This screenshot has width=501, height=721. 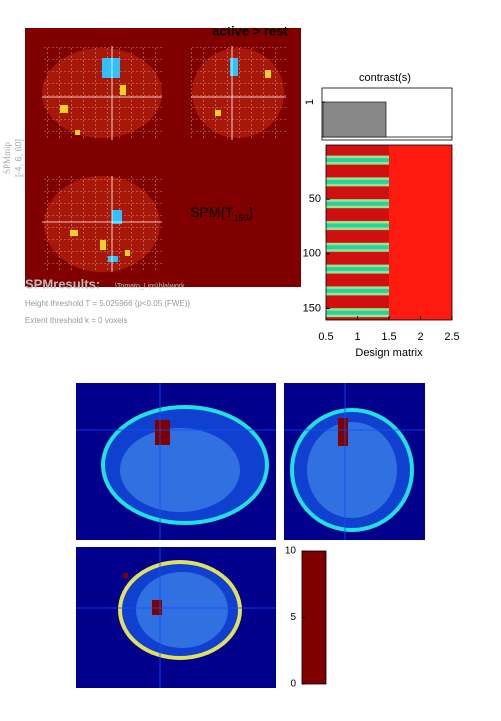 I want to click on design-xlabel: Design matrix, so click(x=389, y=353).